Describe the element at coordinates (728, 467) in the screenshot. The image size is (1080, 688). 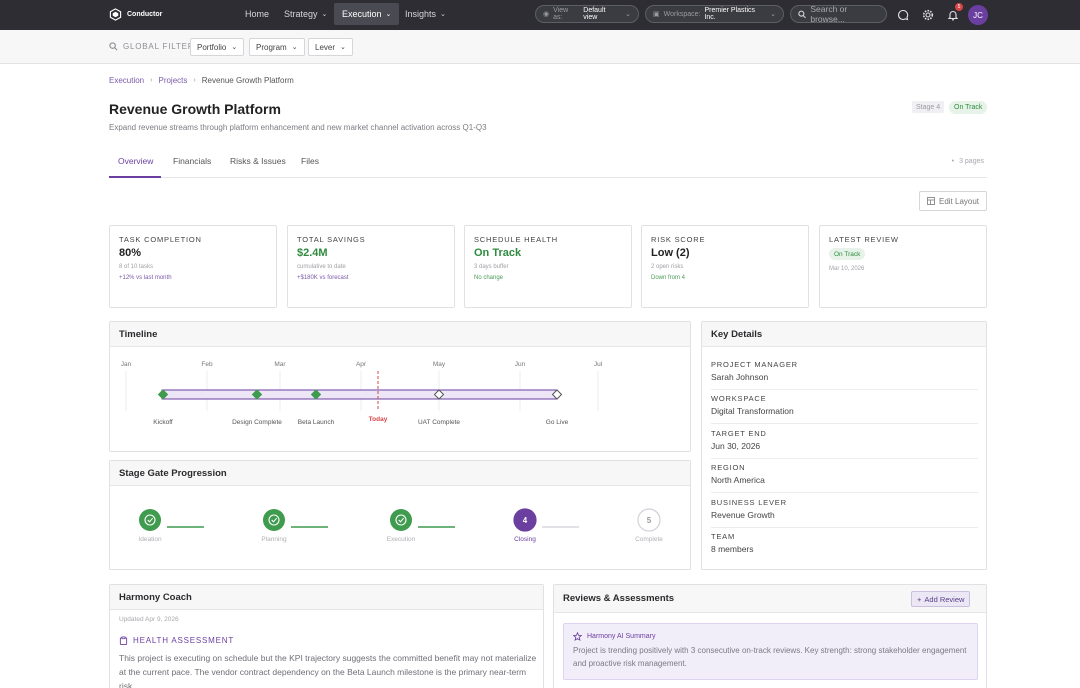
I see `detail-key: REGION` at that location.